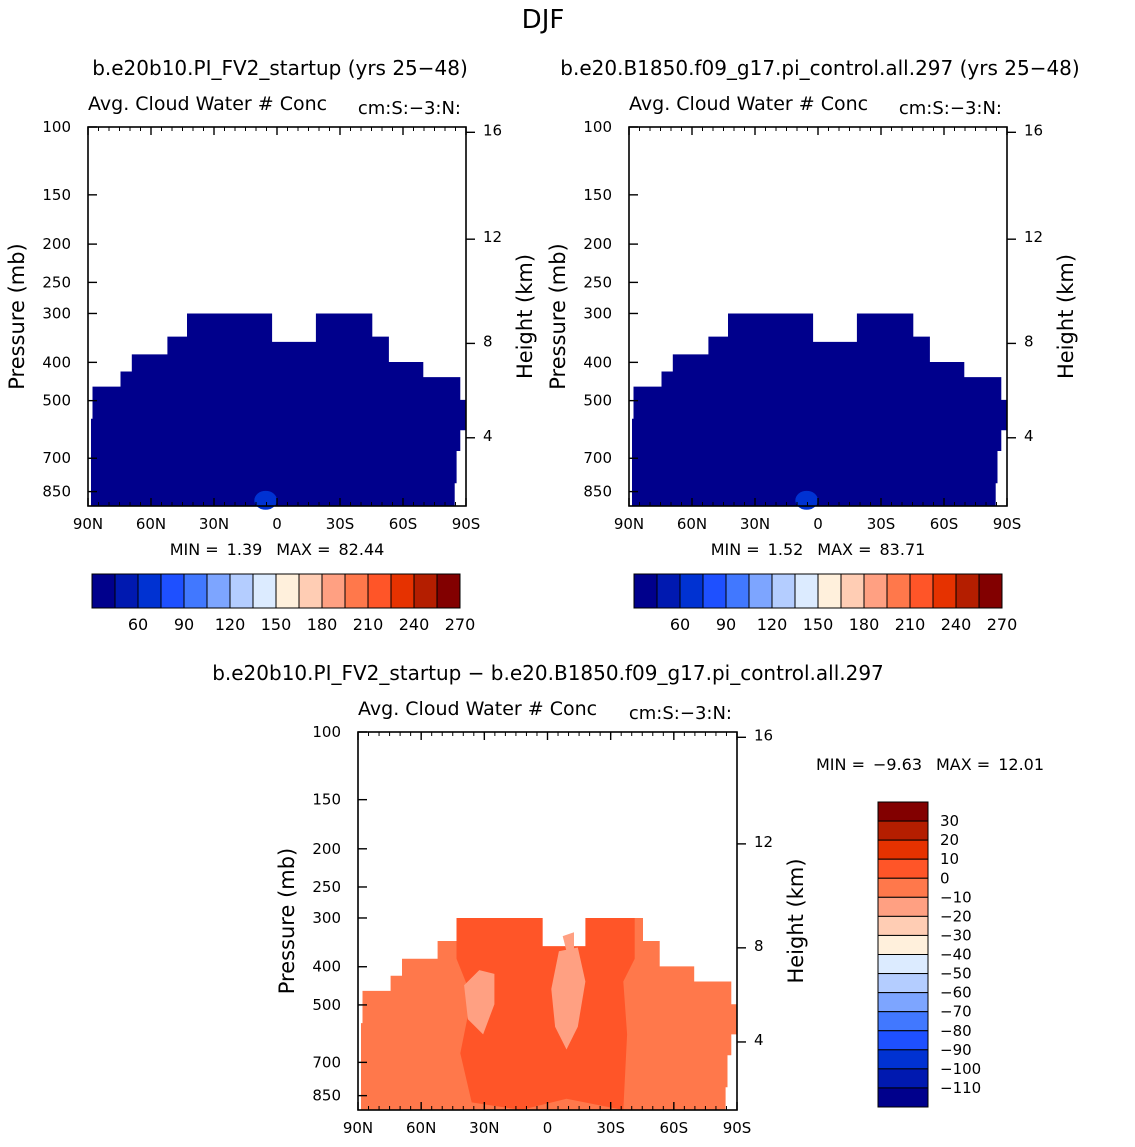 This screenshot has height=1147, width=1135. What do you see at coordinates (956, 993) in the screenshot?
I see `colorbar-label: −60` at bounding box center [956, 993].